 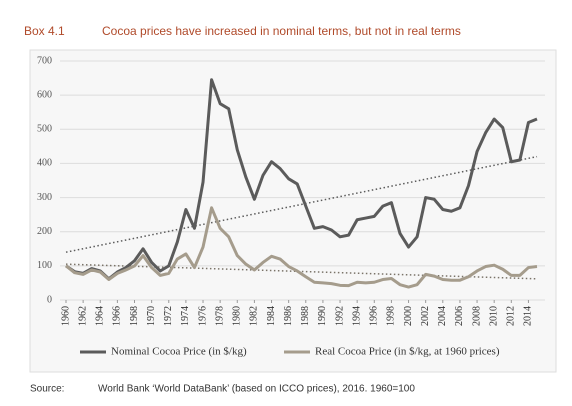 I want to click on x-tick-label: 1962, so click(x=82, y=316).